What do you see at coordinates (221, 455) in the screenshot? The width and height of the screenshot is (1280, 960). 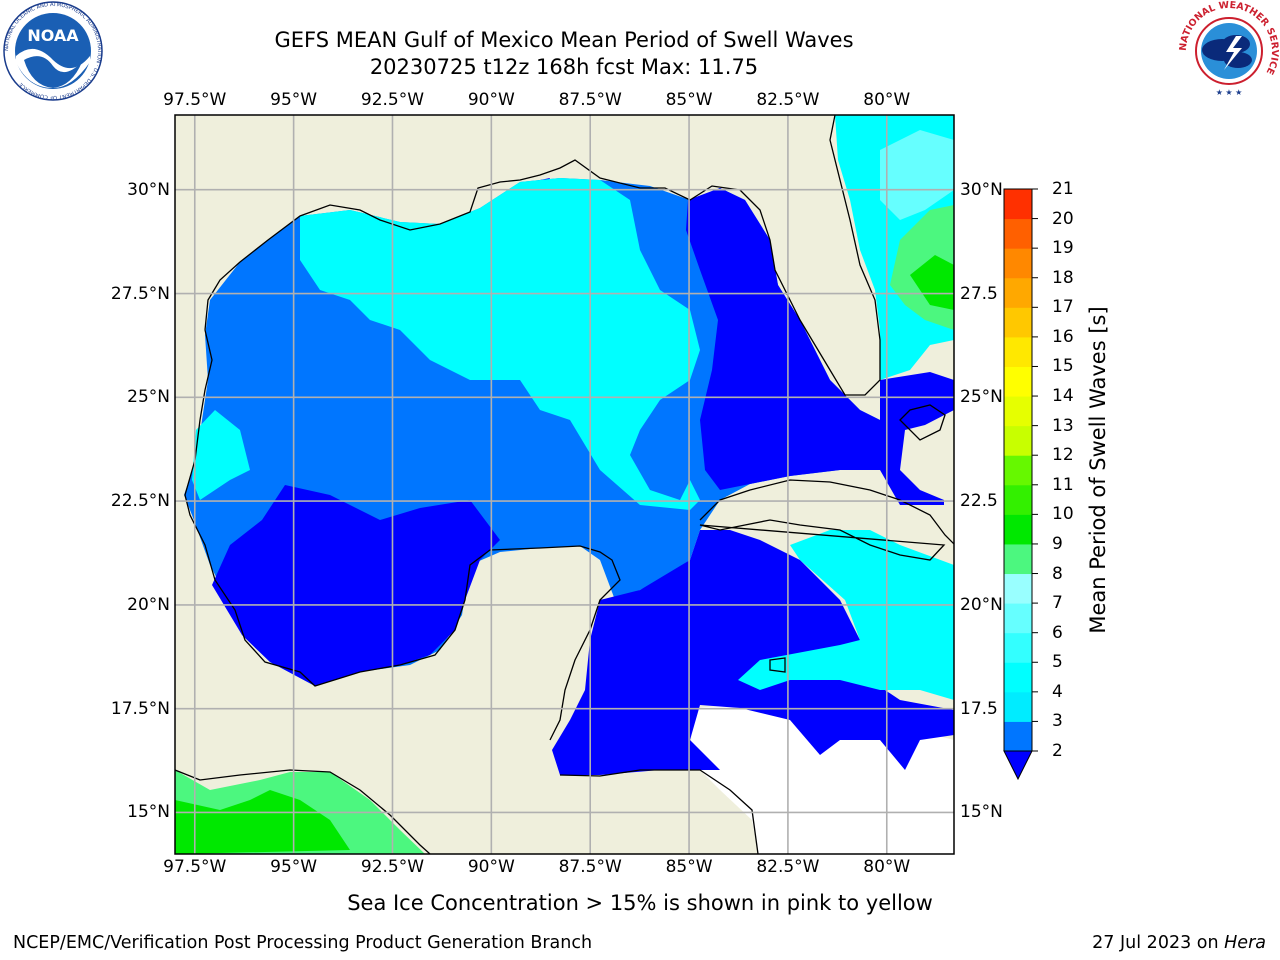 I see `high-period-zone-west-gulf` at bounding box center [221, 455].